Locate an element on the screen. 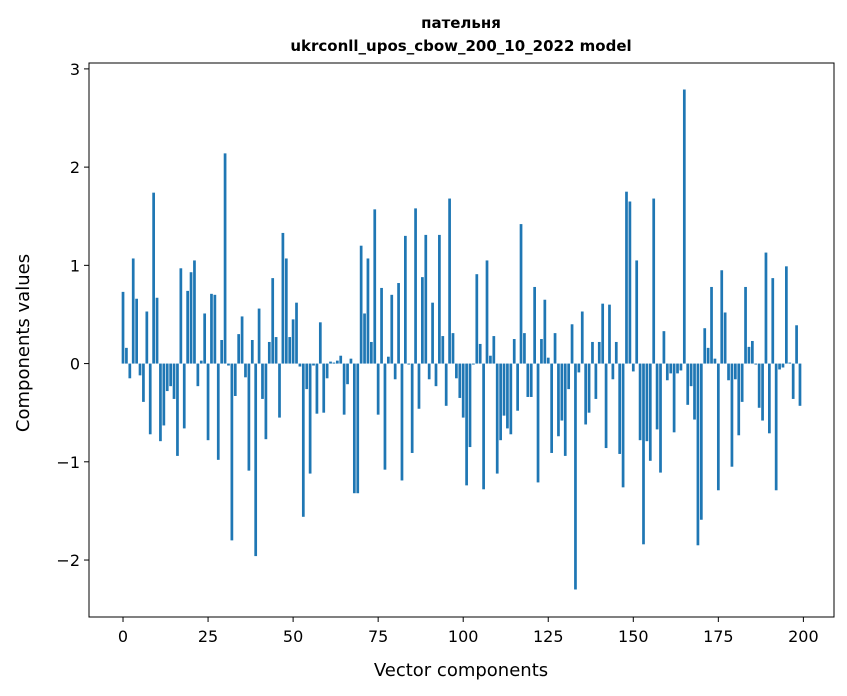  y-tick-label: −2 is located at coordinates (68, 560).